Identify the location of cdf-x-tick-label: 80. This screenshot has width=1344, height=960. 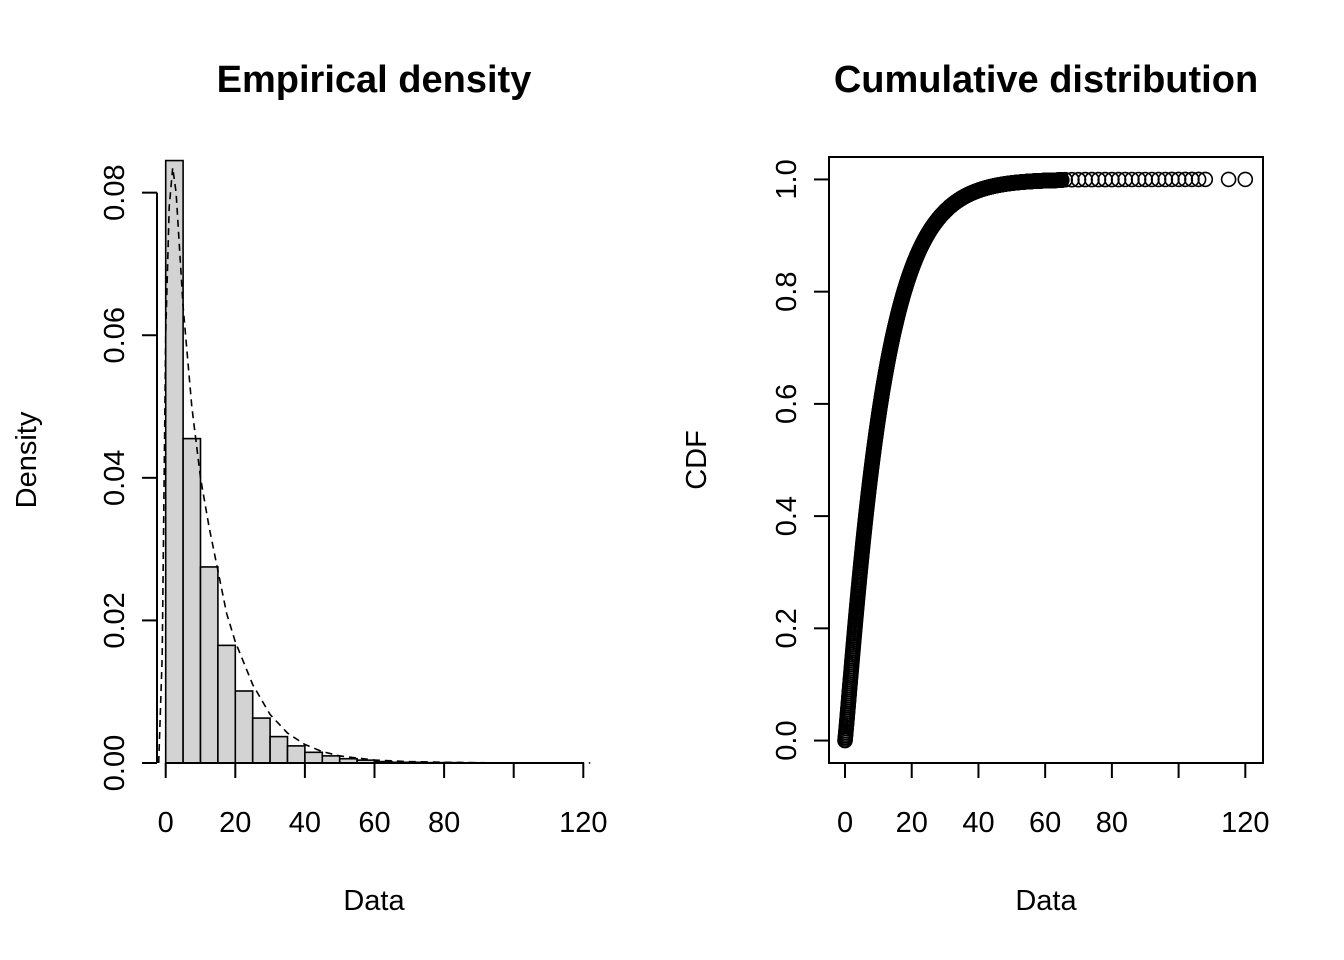
(1112, 823).